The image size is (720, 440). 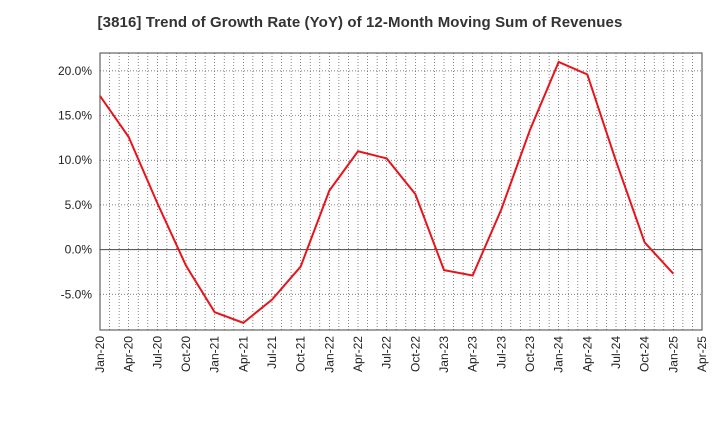 What do you see at coordinates (272, 352) in the screenshot?
I see `x-tick-label: Jul-21` at bounding box center [272, 352].